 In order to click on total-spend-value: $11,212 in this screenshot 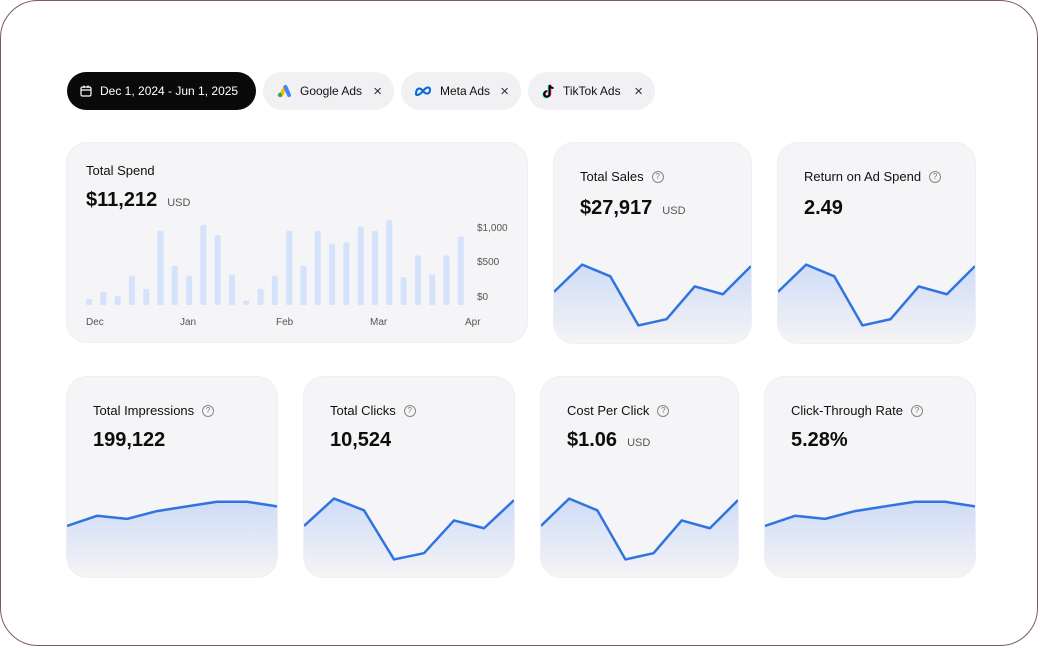, I will do `click(122, 200)`.